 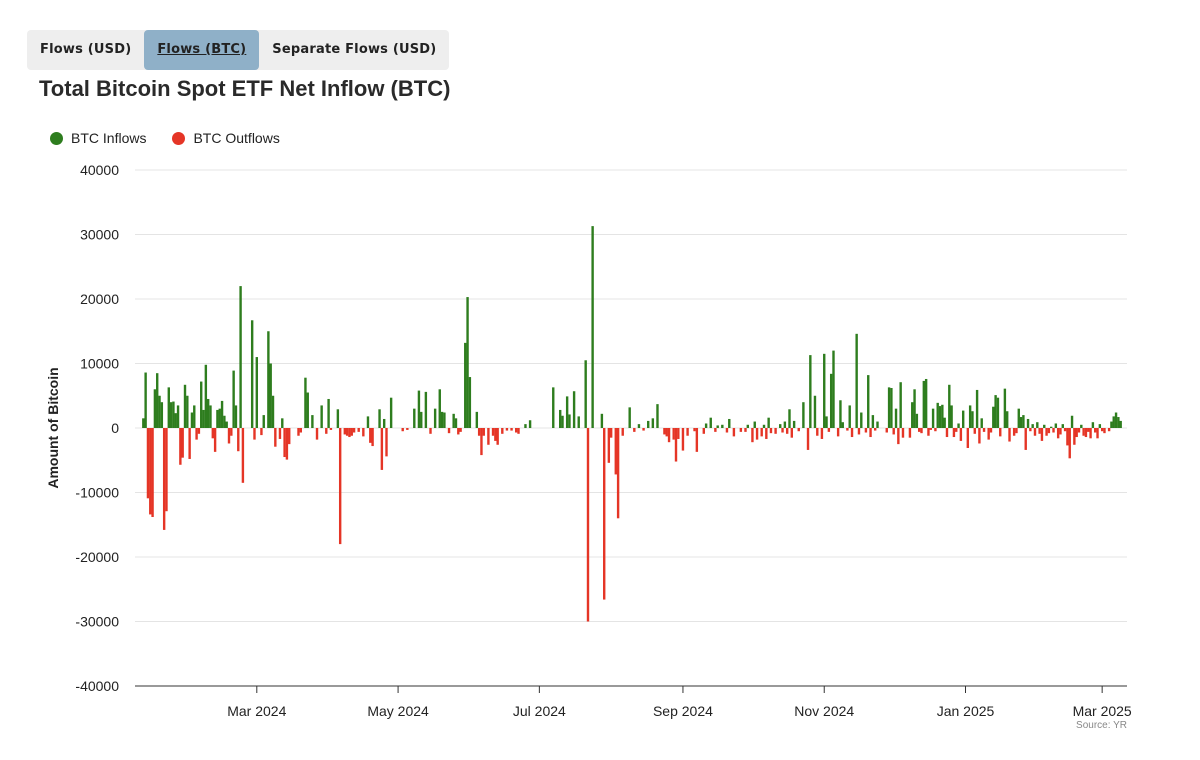 What do you see at coordinates (1101, 725) in the screenshot?
I see `source-credit: Source: YR` at bounding box center [1101, 725].